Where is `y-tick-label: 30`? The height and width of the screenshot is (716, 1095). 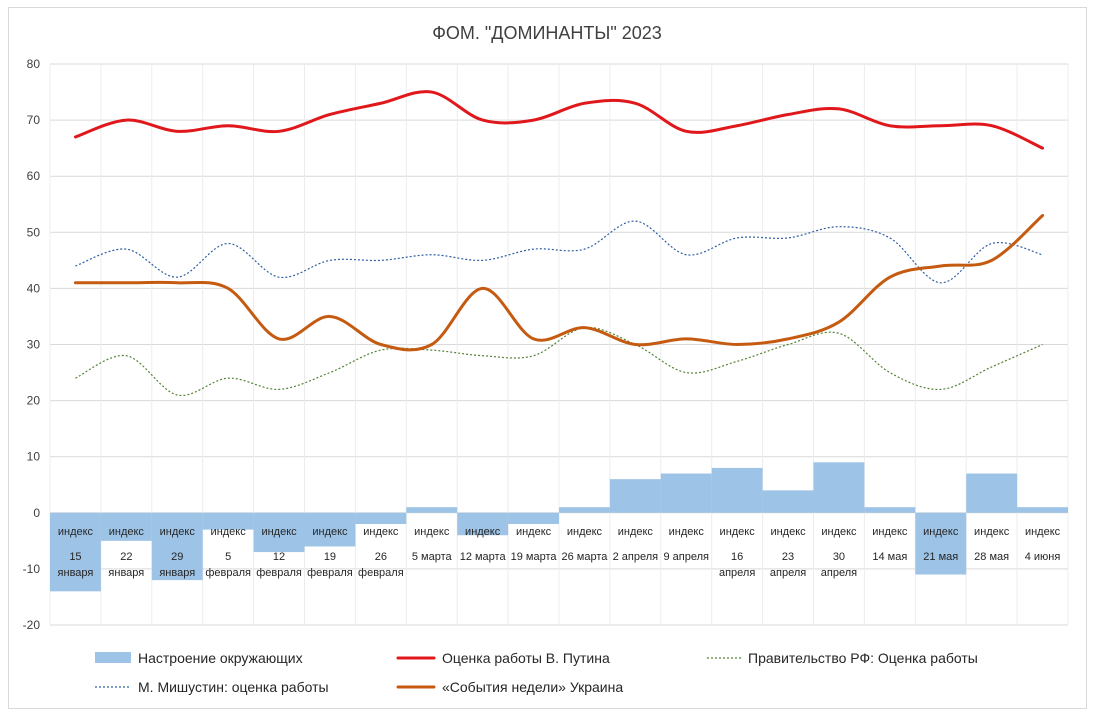
y-tick-label: 30 is located at coordinates (34, 345).